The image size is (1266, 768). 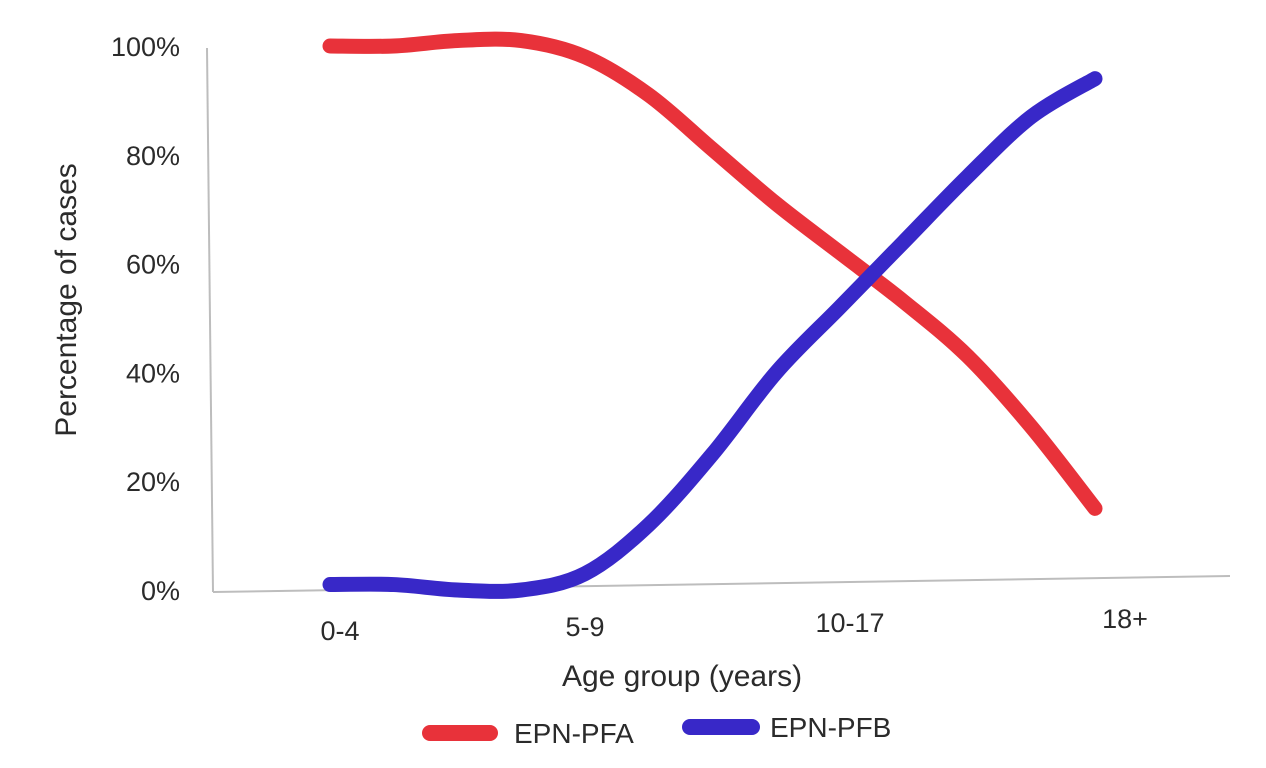 What do you see at coordinates (153, 482) in the screenshot?
I see `y-tick-label: 20%` at bounding box center [153, 482].